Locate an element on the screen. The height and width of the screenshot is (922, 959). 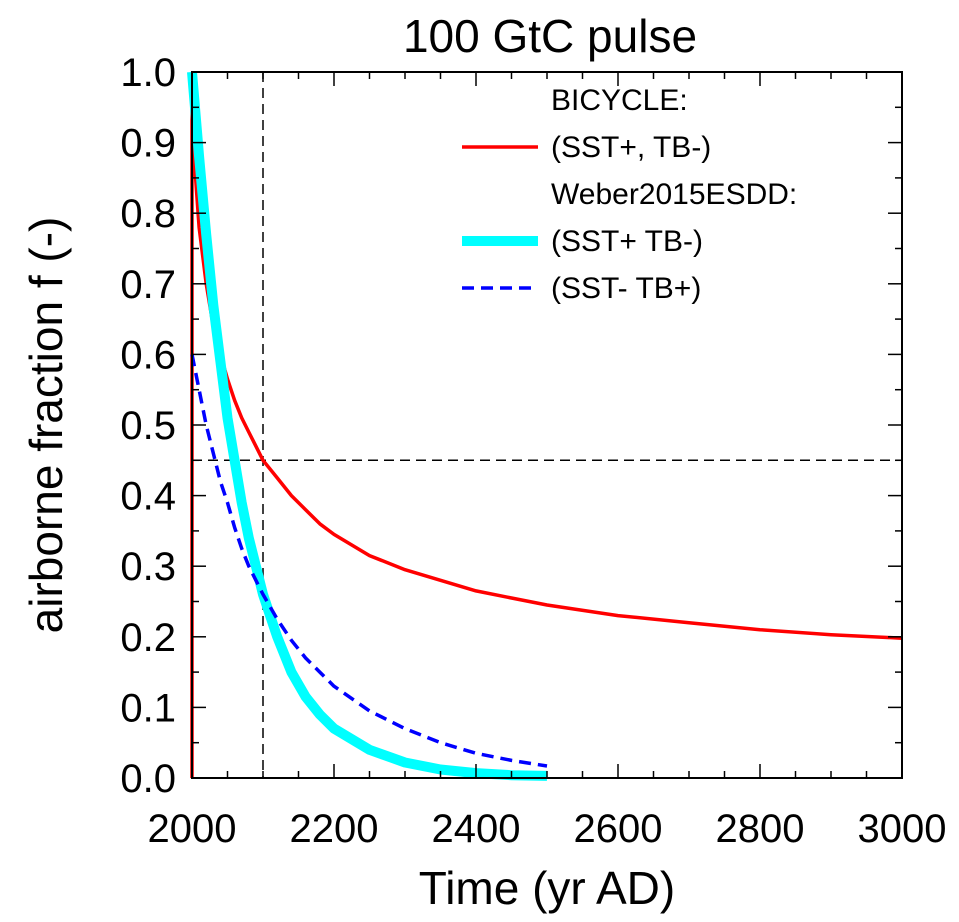
legend-header: Weber2015ESDD: is located at coordinates (674, 194).